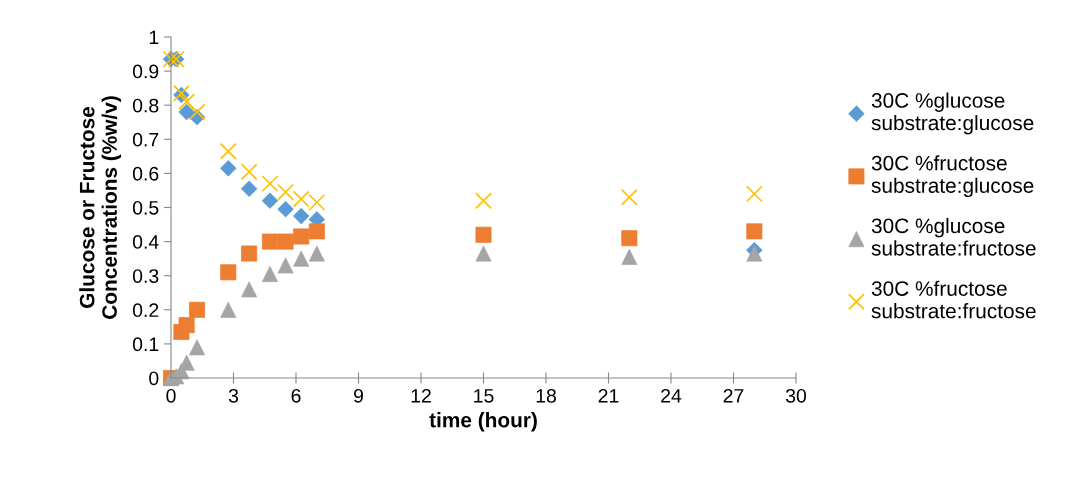 This screenshot has height=498, width=1085. What do you see at coordinates (145, 139) in the screenshot?
I see `y-tick-label: 0.7` at bounding box center [145, 139].